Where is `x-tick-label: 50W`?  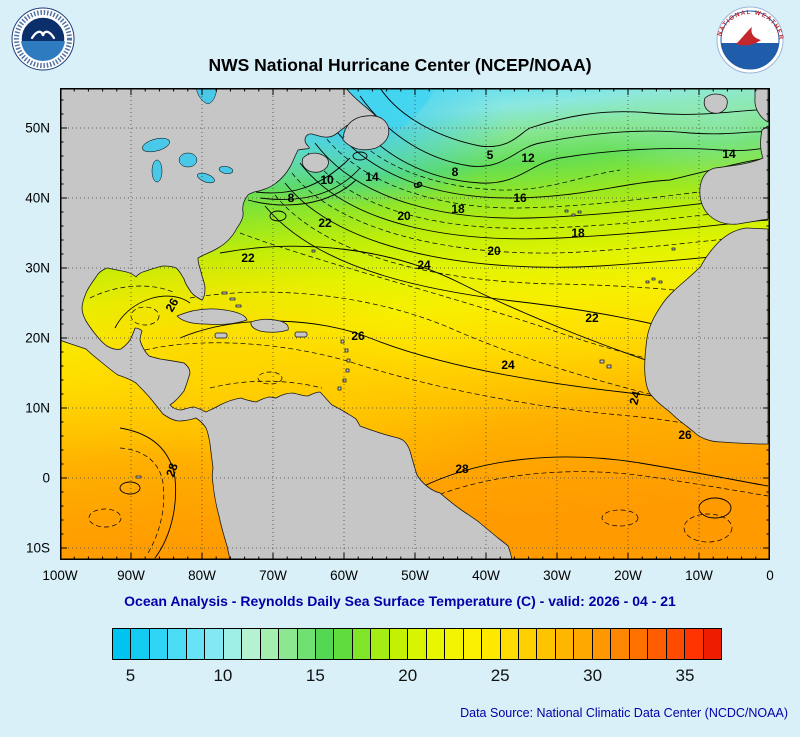
x-tick-label: 50W is located at coordinates (415, 575).